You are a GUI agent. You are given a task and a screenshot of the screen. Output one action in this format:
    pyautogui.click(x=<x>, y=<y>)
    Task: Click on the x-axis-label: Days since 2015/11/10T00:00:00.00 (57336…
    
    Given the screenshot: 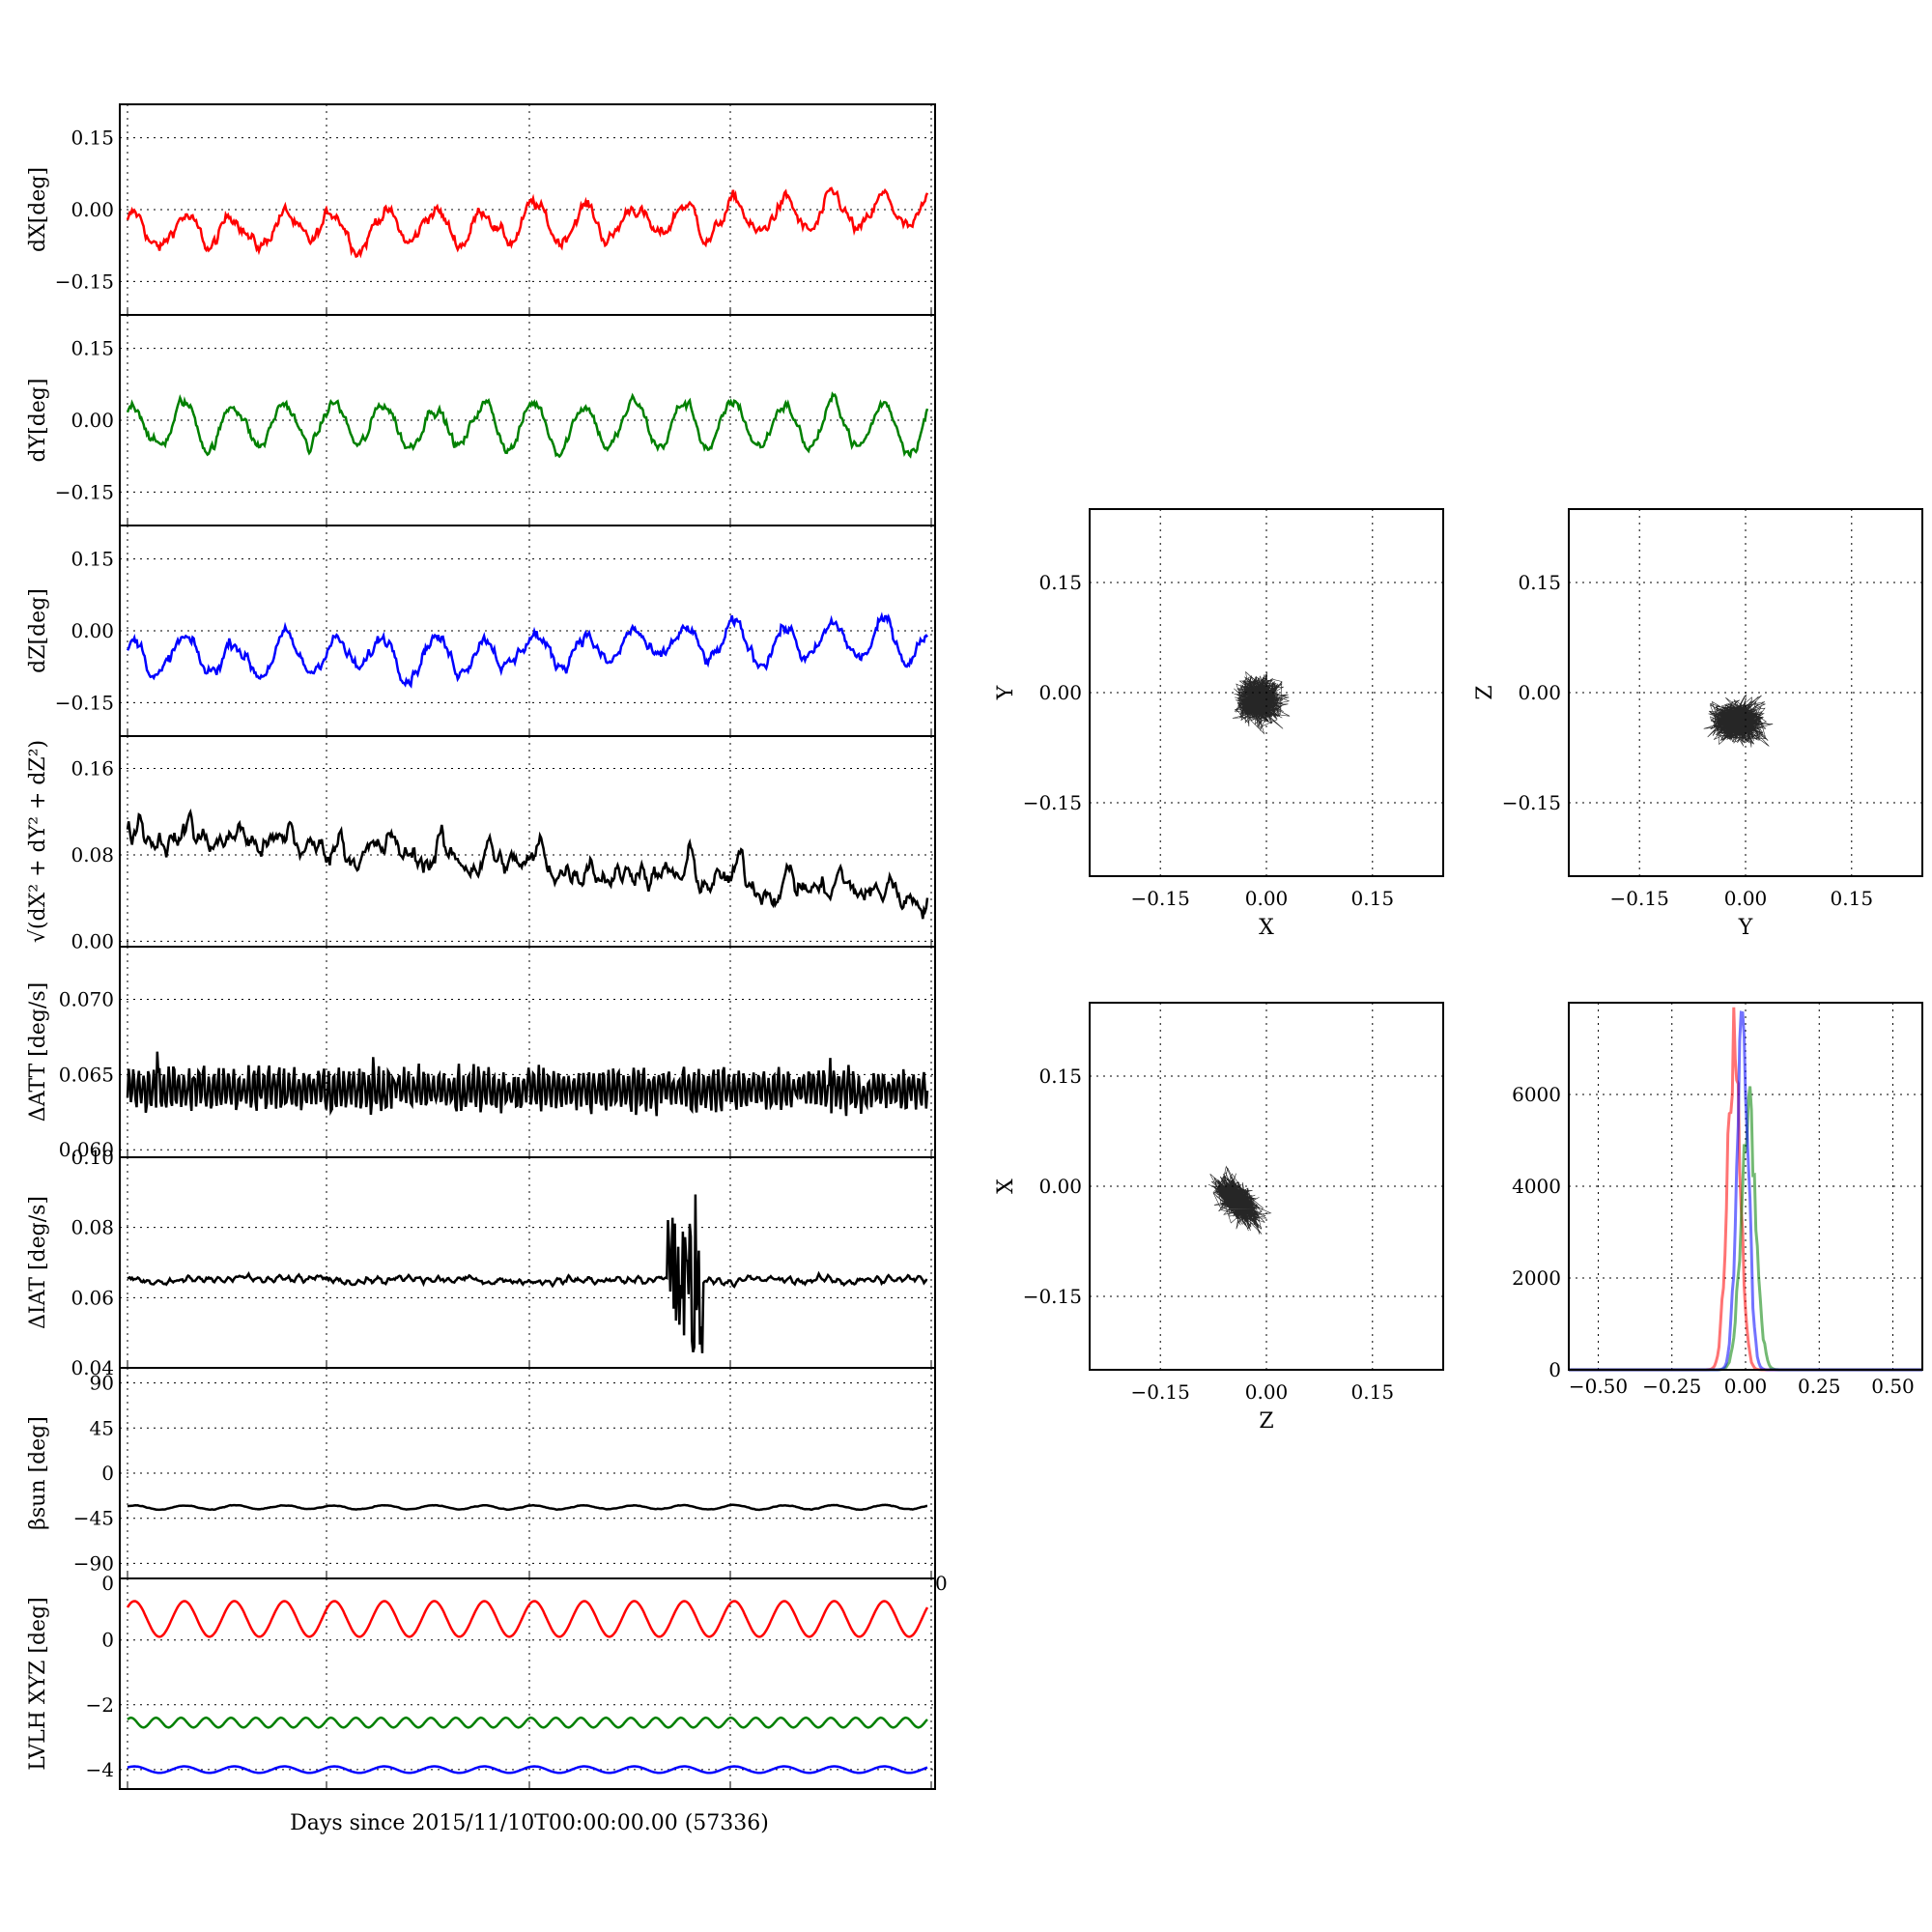 What is the action you would take?
    pyautogui.click(x=529, y=1823)
    